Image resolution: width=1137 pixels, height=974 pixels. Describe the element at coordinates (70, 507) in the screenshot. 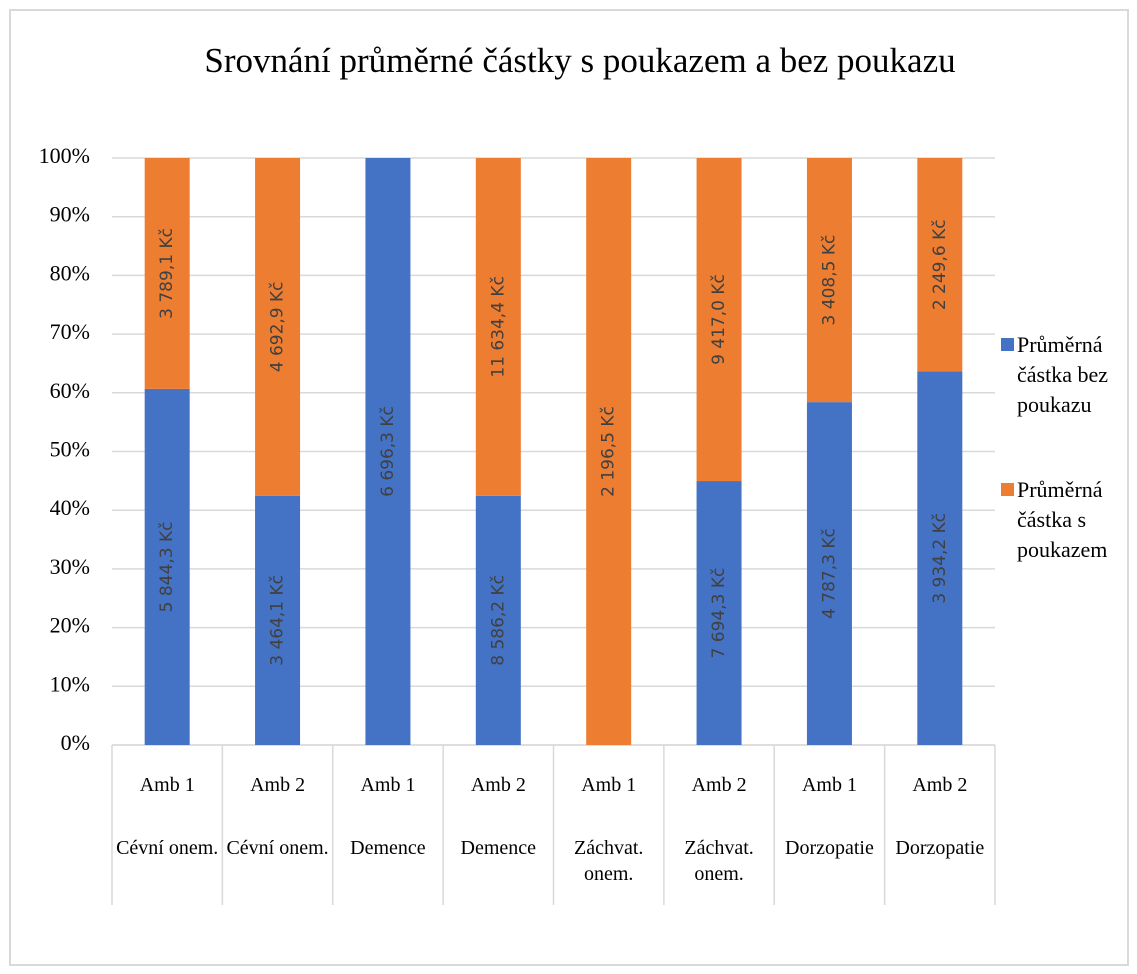

I see `y-tick-label: 40%` at that location.